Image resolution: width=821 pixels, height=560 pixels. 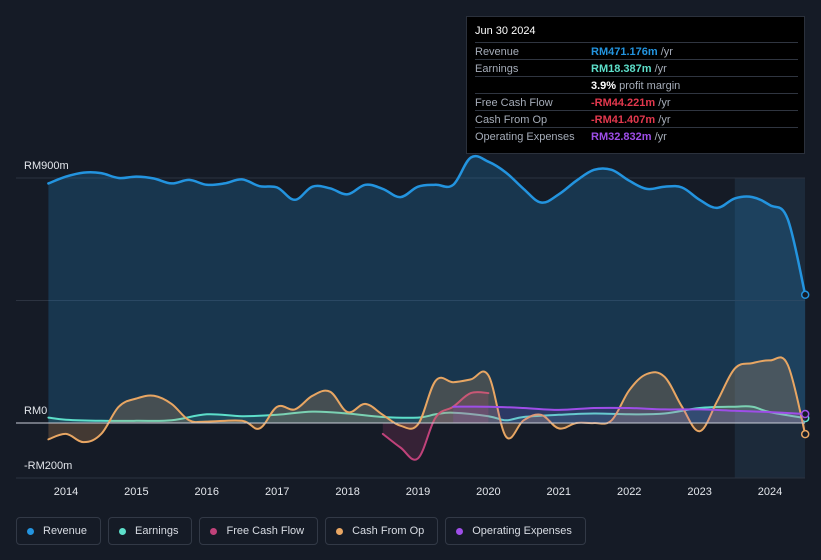 What do you see at coordinates (65, 531) in the screenshot?
I see `legend-label: Revenue` at bounding box center [65, 531].